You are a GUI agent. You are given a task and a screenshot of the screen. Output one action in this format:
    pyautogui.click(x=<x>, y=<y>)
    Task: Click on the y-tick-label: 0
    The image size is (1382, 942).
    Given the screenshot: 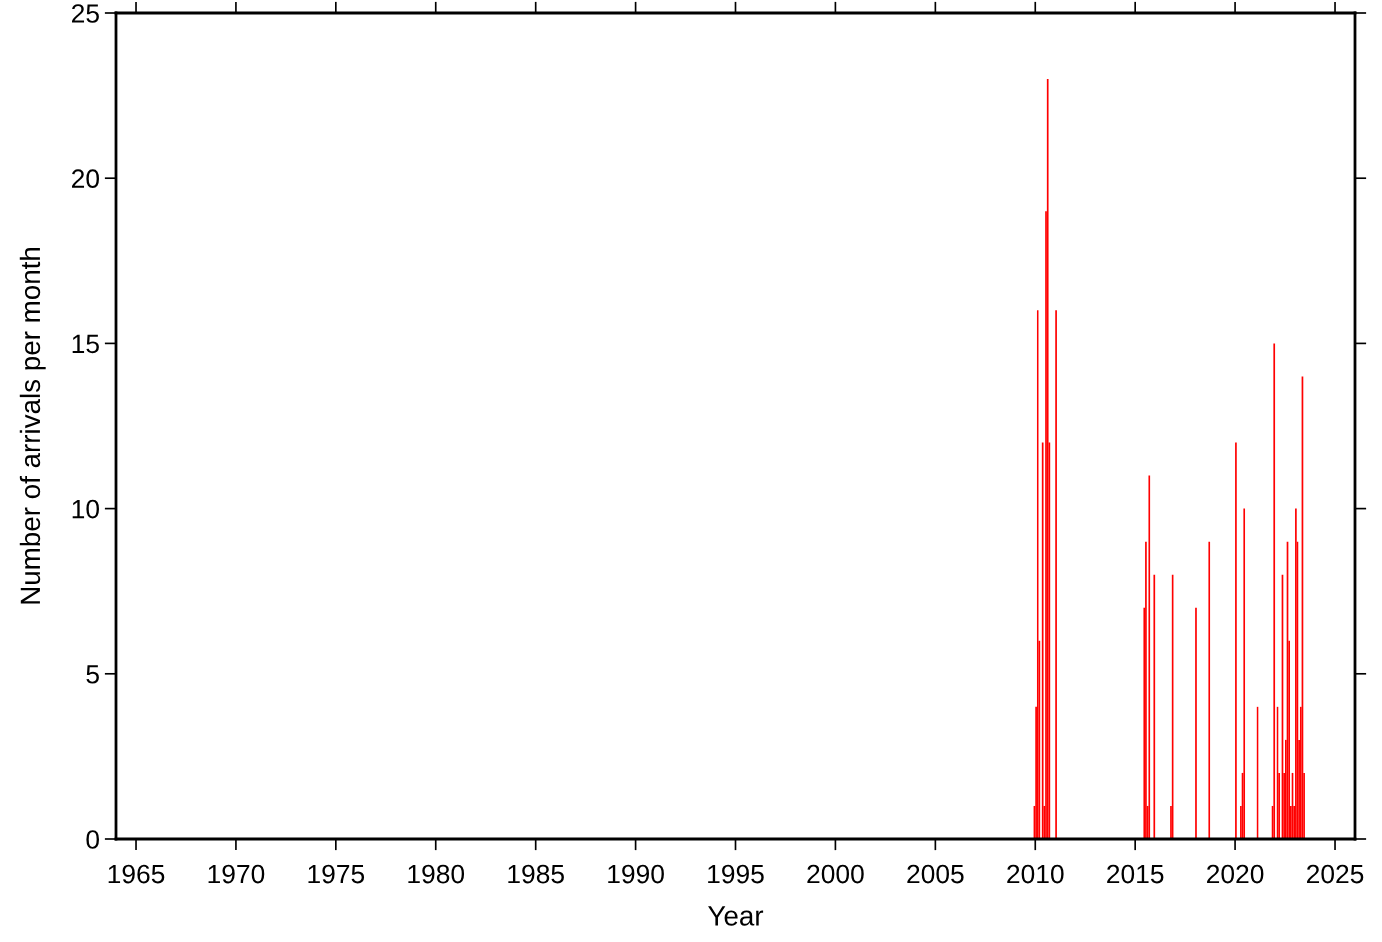 What is the action you would take?
    pyautogui.click(x=92, y=839)
    